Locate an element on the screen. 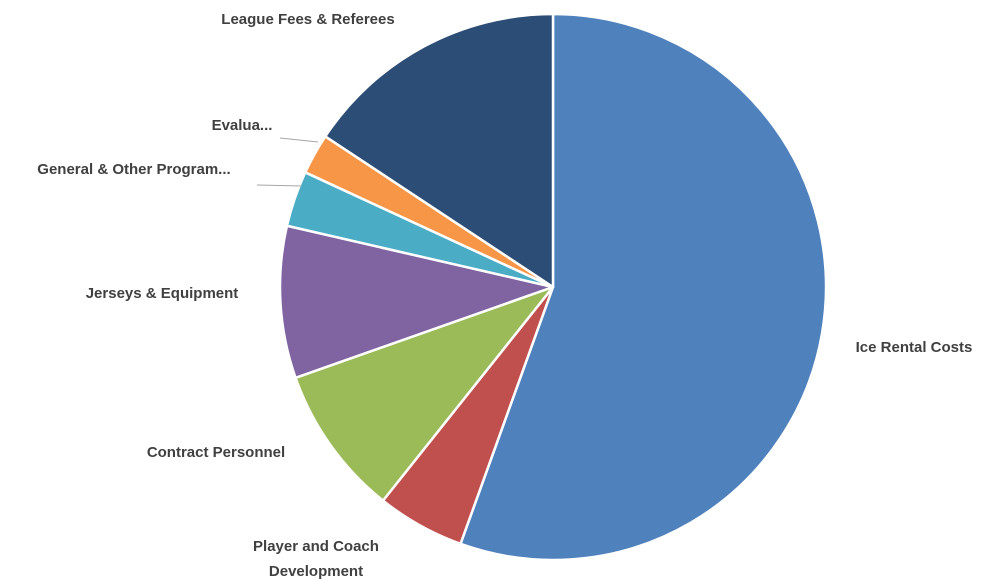 The height and width of the screenshot is (580, 987). leader-line-general-other-program is located at coordinates (279, 185).